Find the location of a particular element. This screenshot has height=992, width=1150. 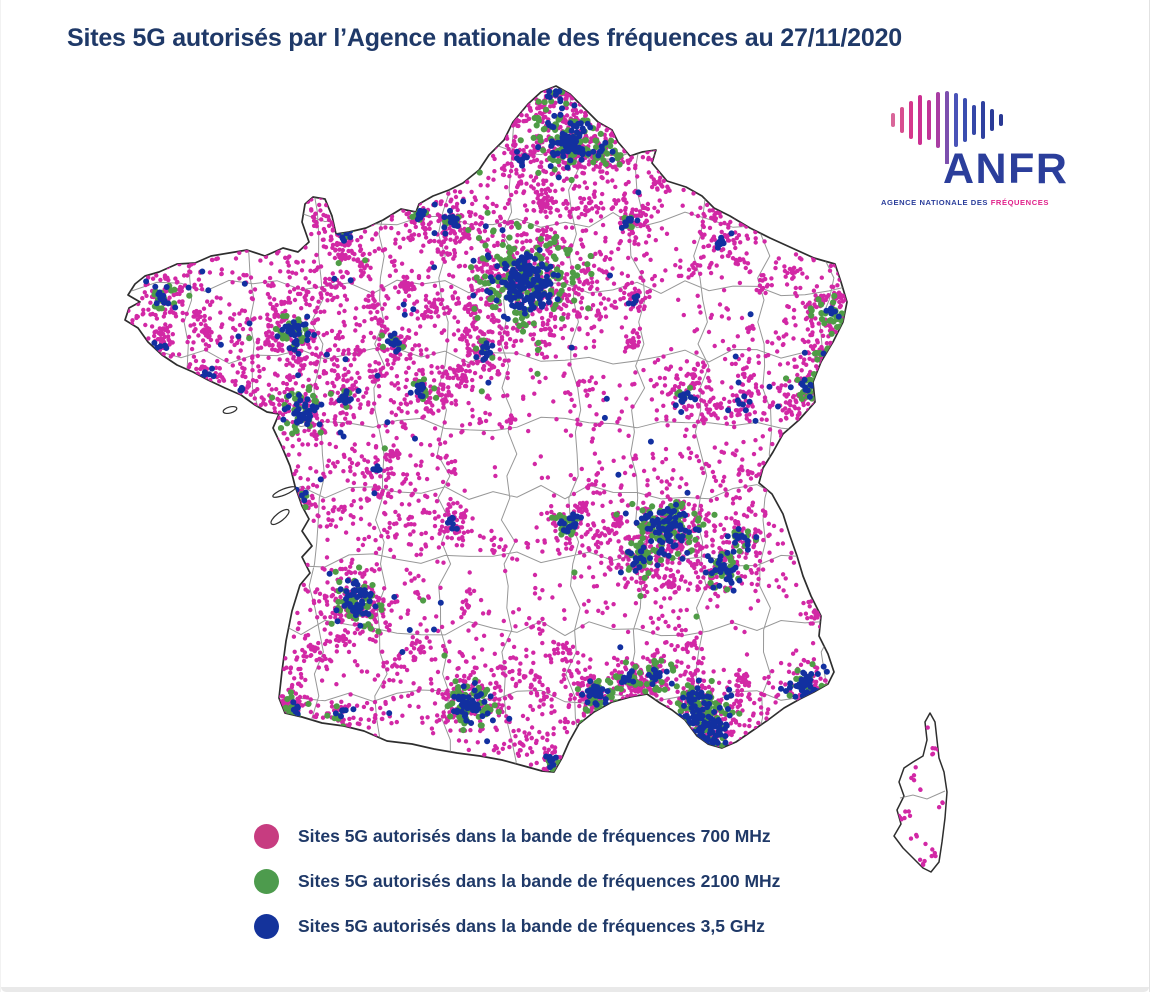

page-bottom-border is located at coordinates (575, 989).